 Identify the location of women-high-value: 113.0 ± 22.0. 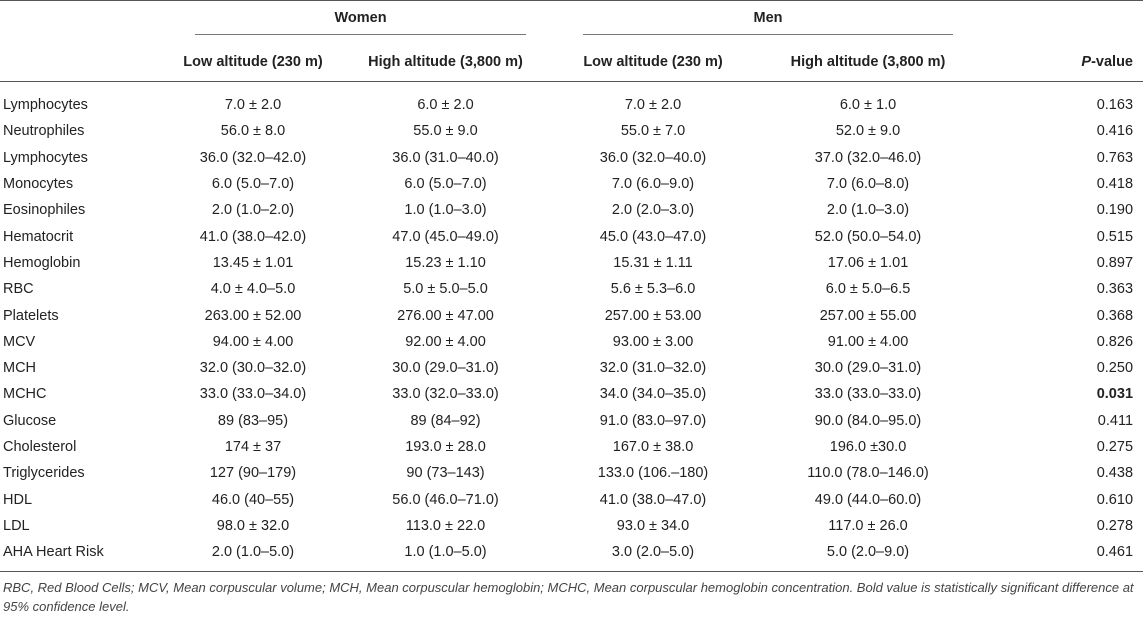
(445, 525).